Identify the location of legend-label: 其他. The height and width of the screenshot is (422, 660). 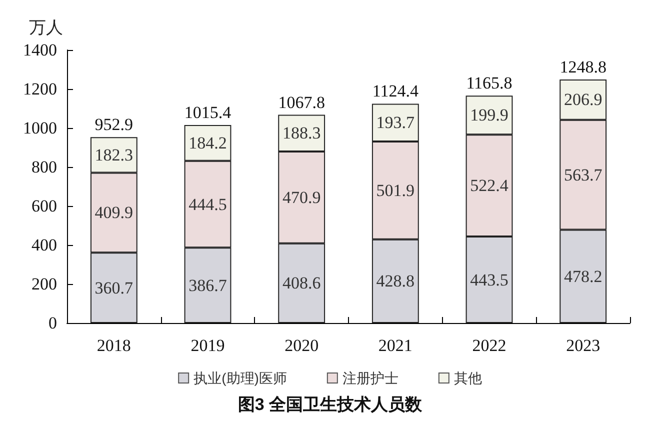
(468, 378).